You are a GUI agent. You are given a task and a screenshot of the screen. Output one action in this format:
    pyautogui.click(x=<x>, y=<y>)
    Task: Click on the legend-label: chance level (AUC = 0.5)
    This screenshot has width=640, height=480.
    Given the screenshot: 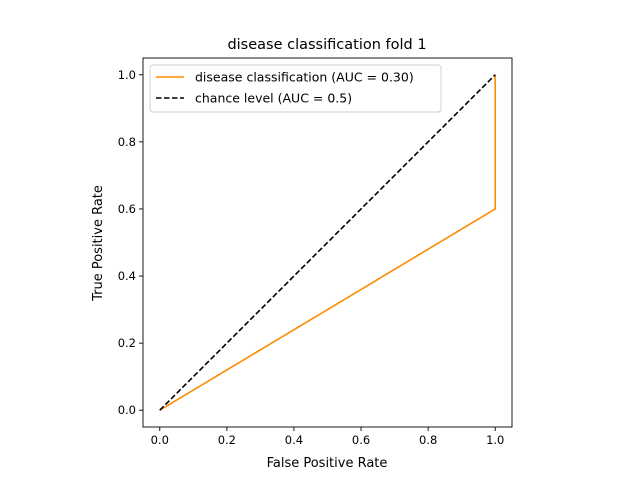 What is the action you would take?
    pyautogui.click(x=273, y=98)
    